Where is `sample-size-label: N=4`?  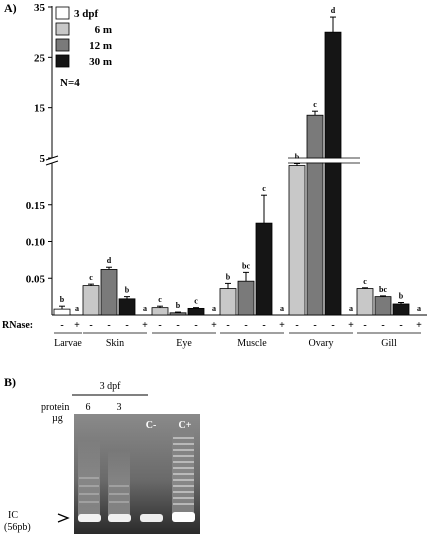 sample-size-label: N=4 is located at coordinates (70, 83).